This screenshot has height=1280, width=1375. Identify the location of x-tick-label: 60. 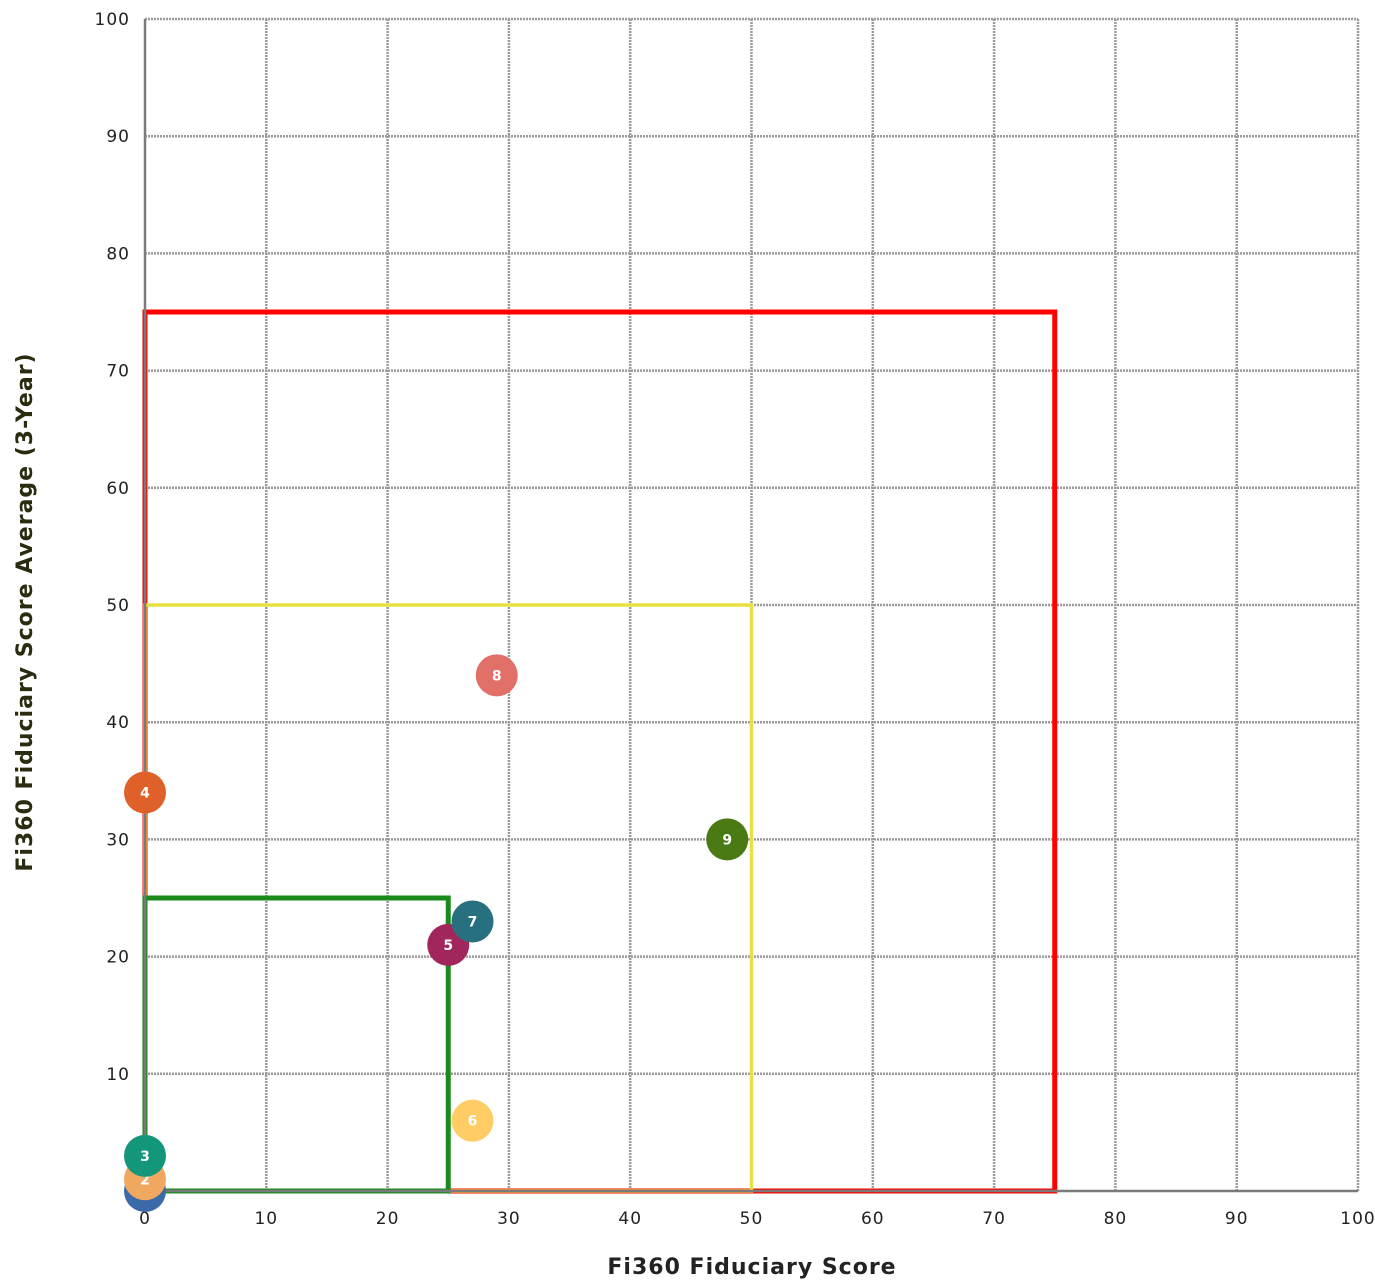
(873, 1219).